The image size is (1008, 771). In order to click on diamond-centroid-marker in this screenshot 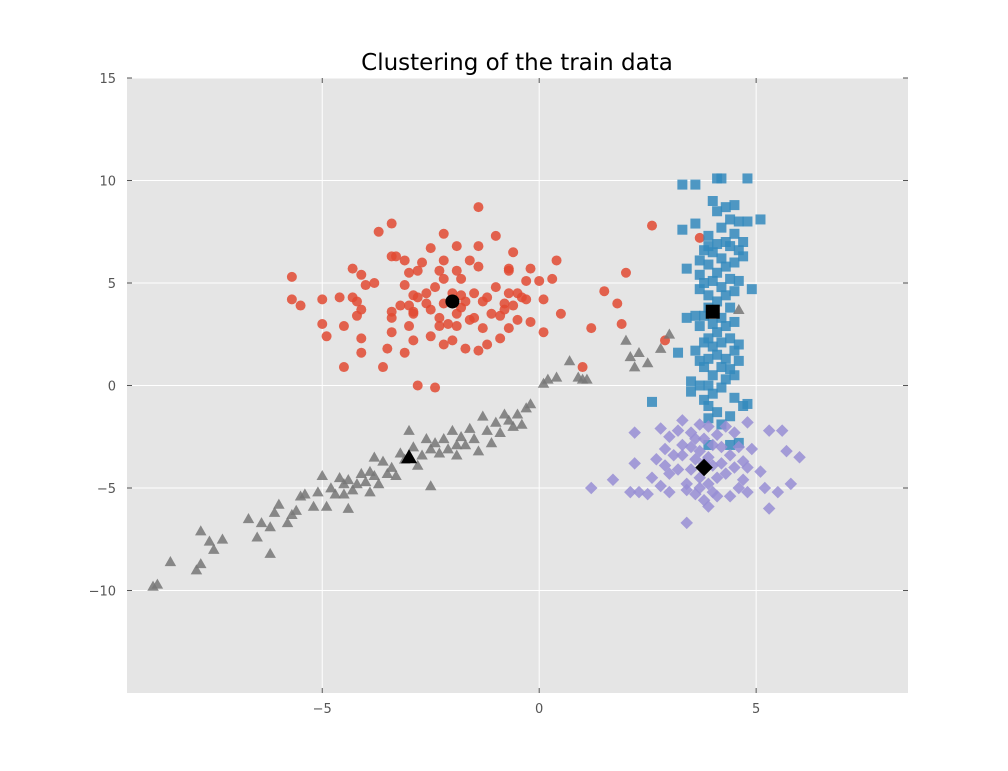, I will do `click(704, 467)`.